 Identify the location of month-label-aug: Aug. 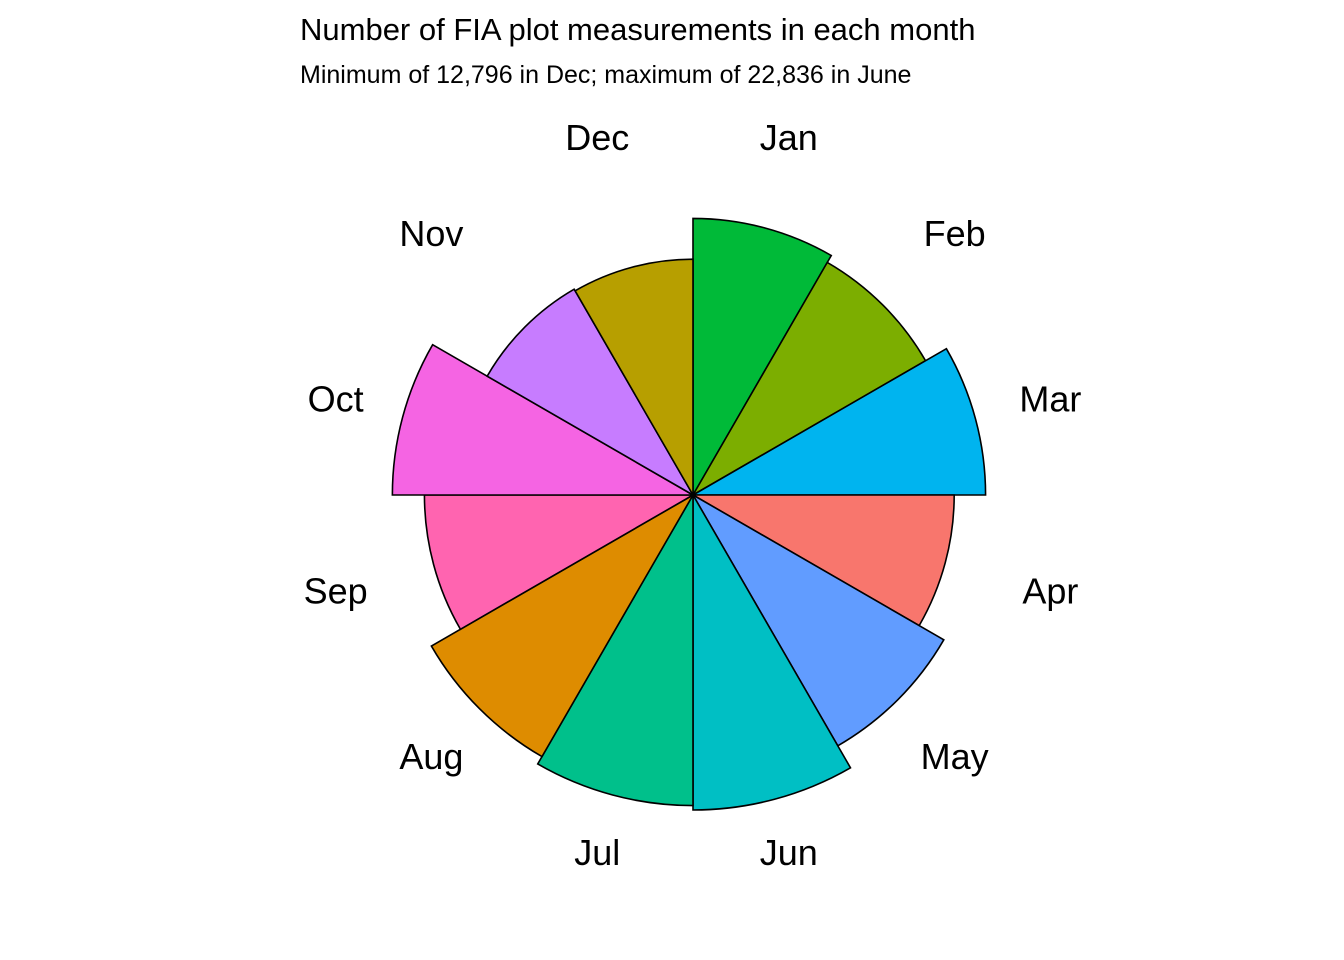
(431, 756).